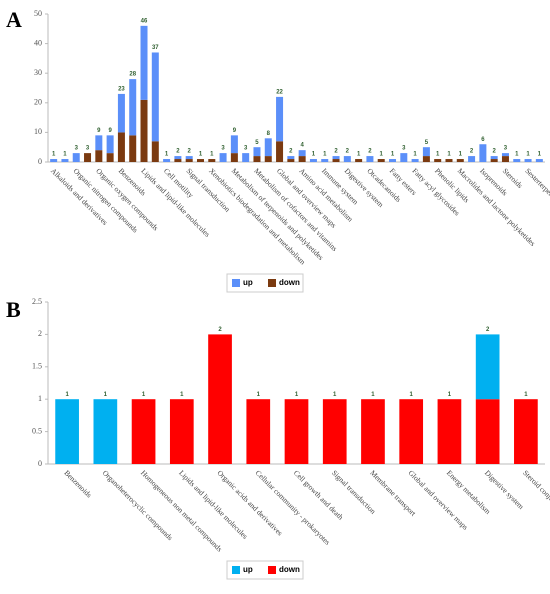 The height and width of the screenshot is (594, 550). I want to click on x-tick-label: Sesterterpenoids, so click(536, 186).